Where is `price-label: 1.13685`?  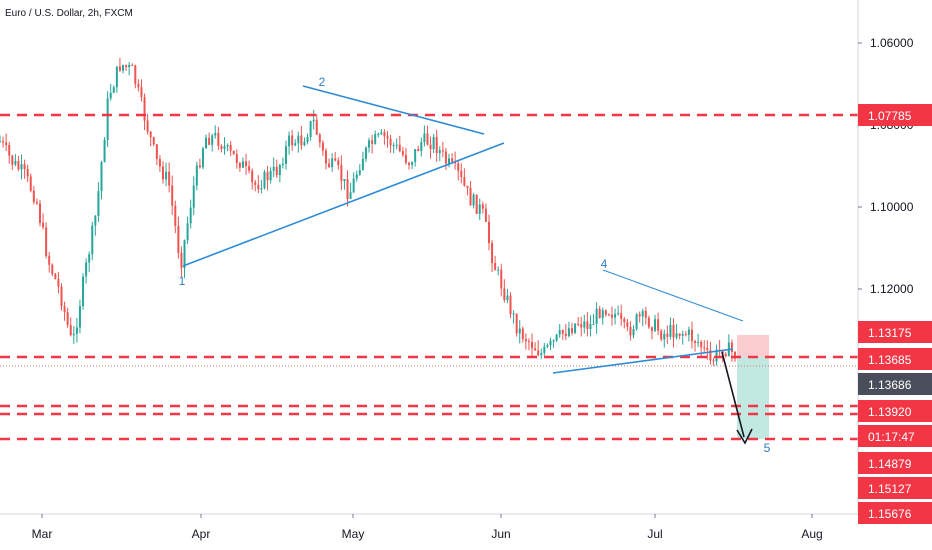 price-label: 1.13685 is located at coordinates (895, 359).